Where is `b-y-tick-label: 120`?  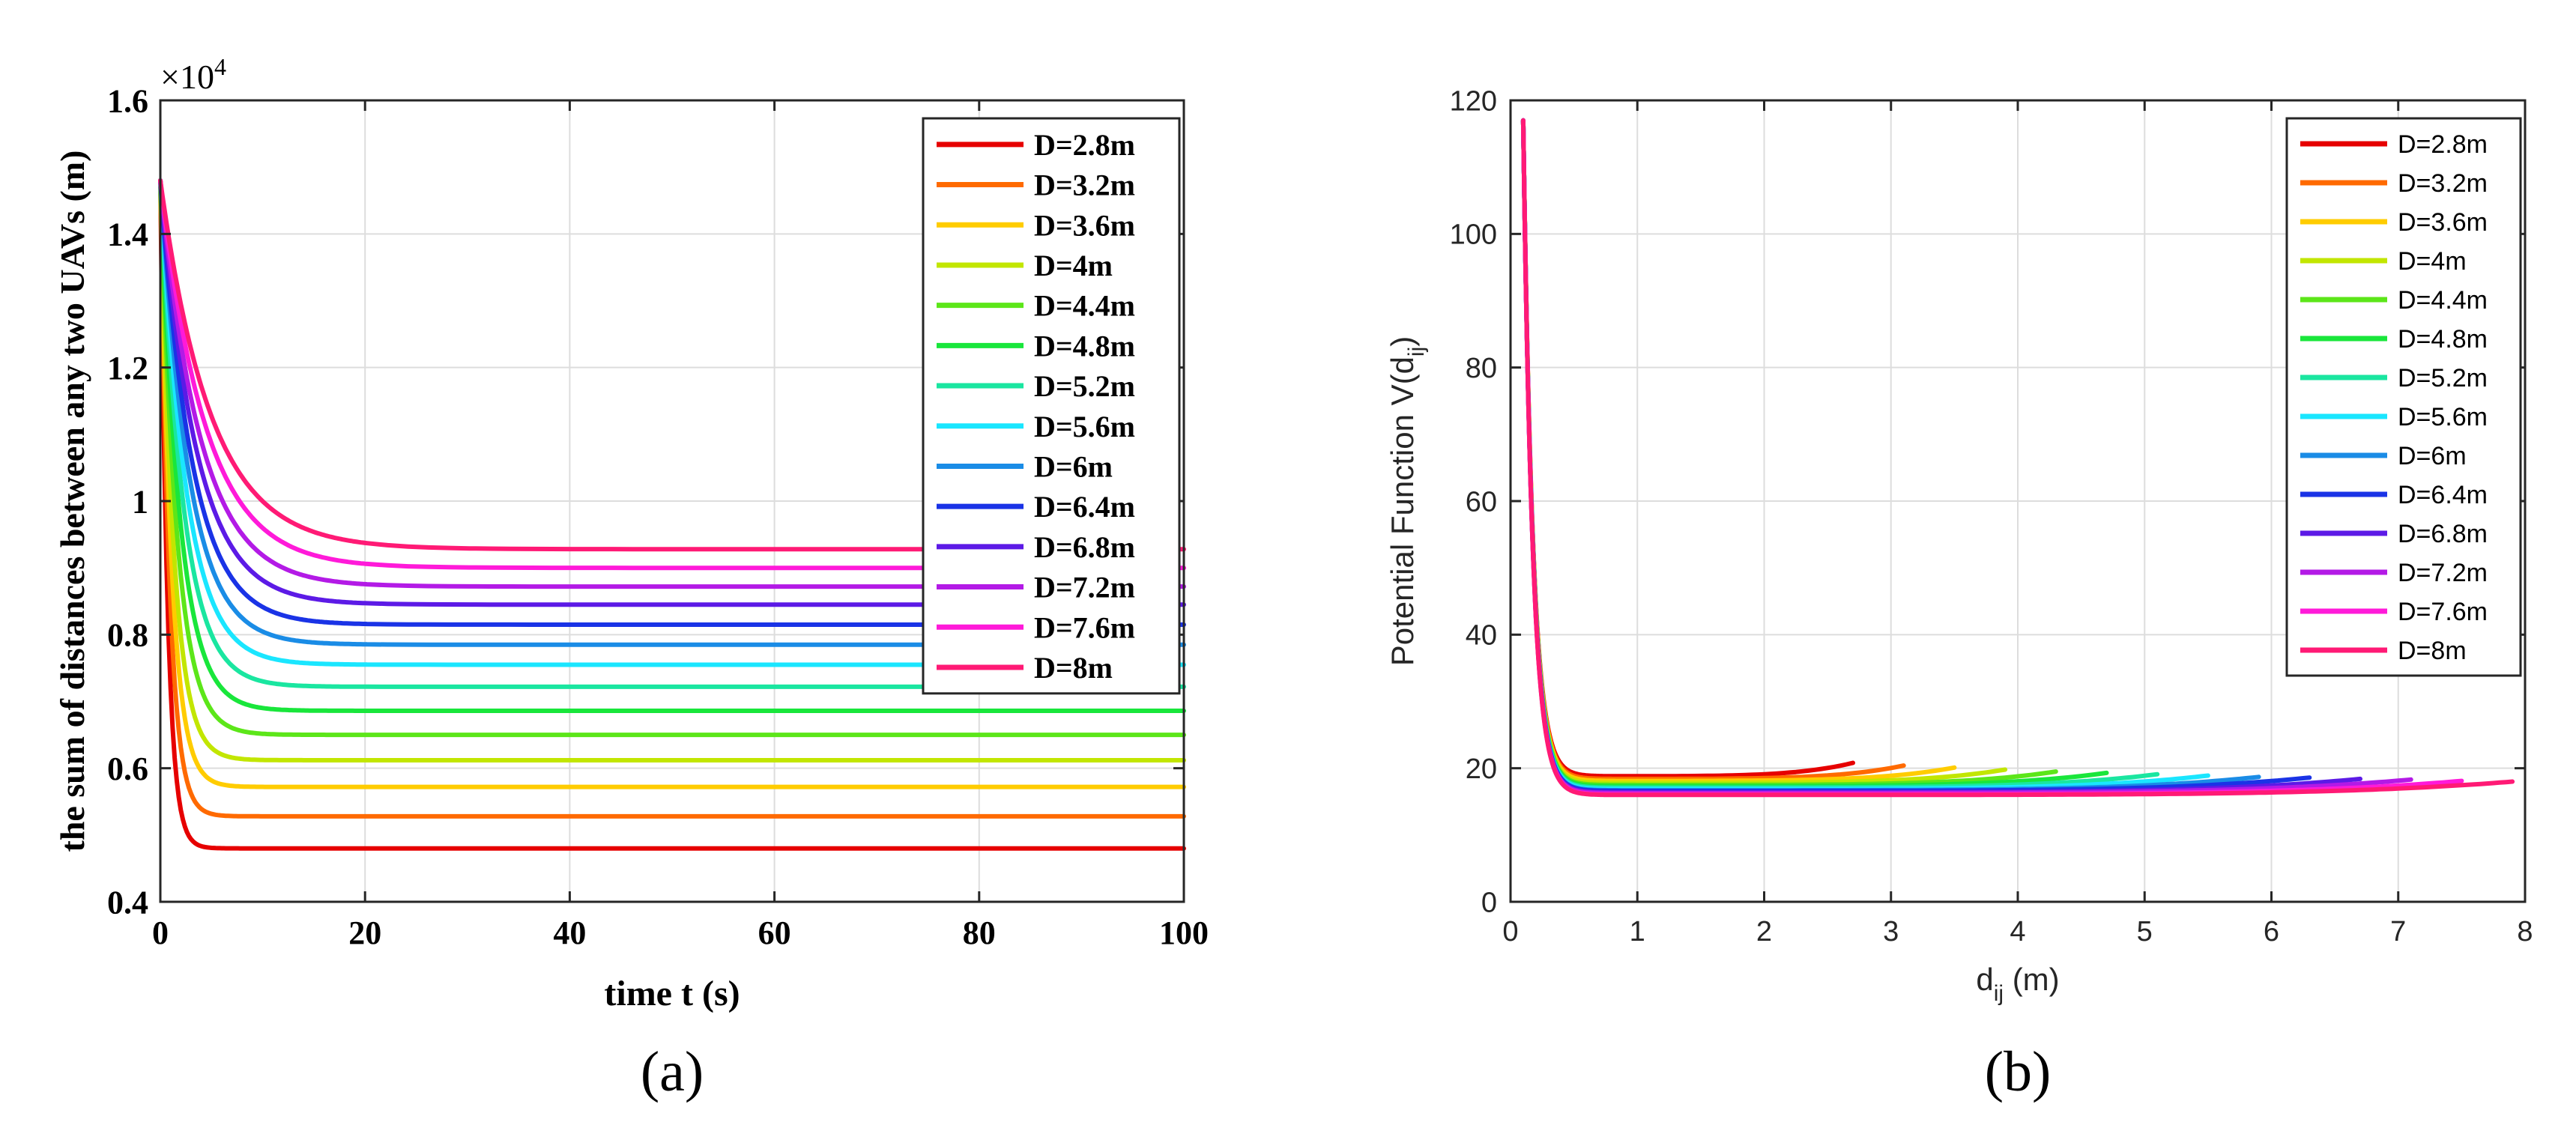
b-y-tick-label: 120 is located at coordinates (1473, 101).